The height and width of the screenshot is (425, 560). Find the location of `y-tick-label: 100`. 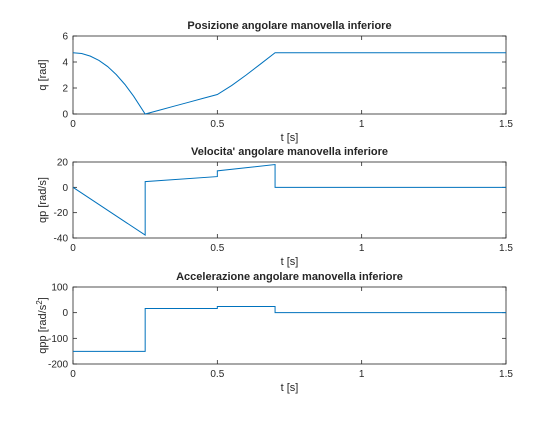

y-tick-label: 100 is located at coordinates (59, 288).